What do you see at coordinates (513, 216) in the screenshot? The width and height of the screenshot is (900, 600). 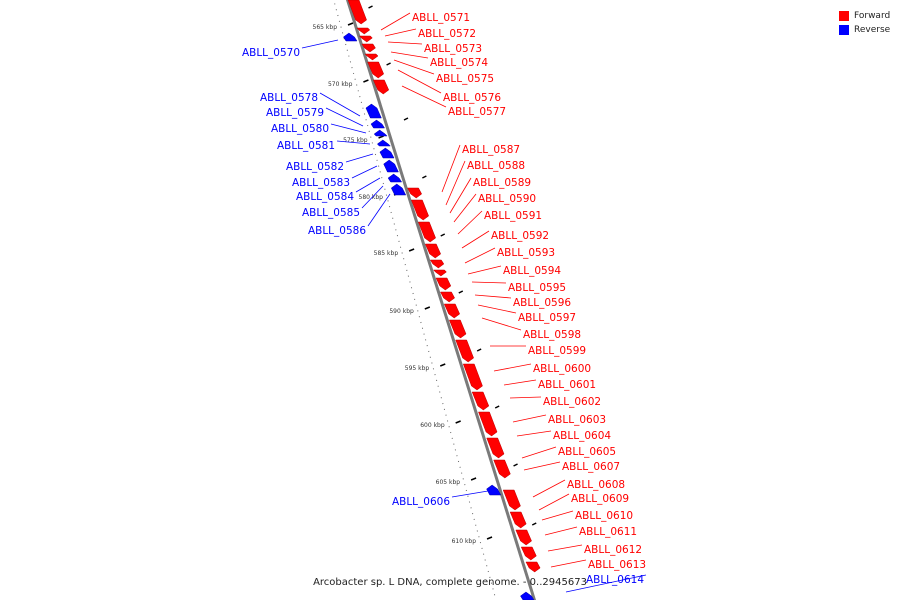 I see `forward-gene-label: ABLL_0591` at bounding box center [513, 216].